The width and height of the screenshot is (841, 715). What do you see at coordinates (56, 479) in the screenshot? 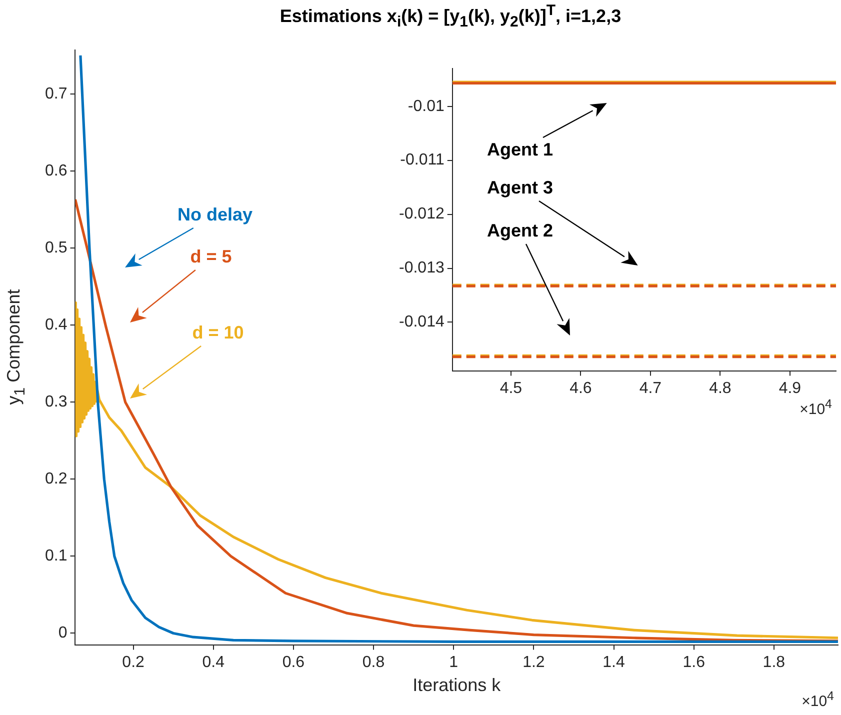
I see `y-tick-label: 0.2` at bounding box center [56, 479].